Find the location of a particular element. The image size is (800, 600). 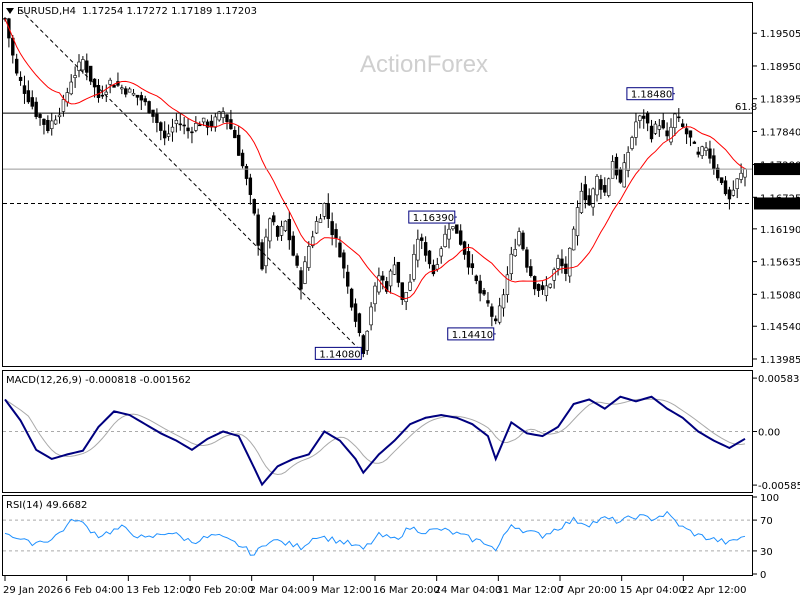

watermark: ActionForex is located at coordinates (424, 64).